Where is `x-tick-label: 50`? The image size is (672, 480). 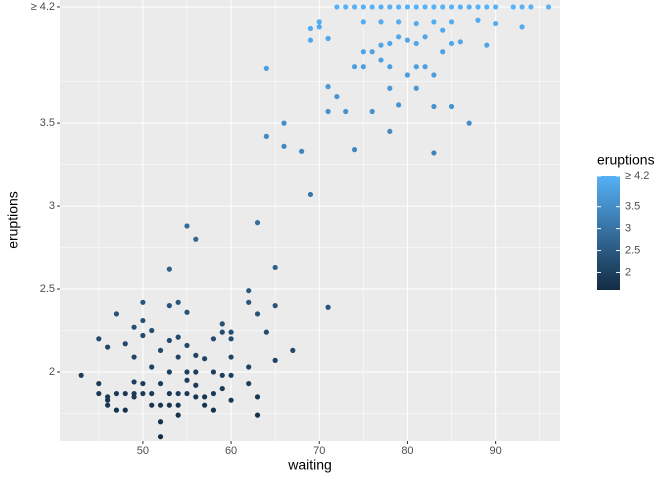 x-tick-label: 50 is located at coordinates (143, 451).